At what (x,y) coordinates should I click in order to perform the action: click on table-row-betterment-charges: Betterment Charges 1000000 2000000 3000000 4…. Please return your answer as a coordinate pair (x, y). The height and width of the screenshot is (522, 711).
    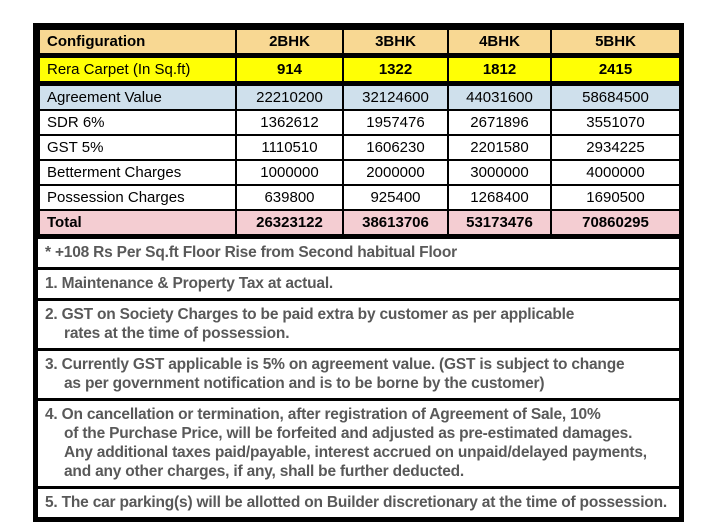
    Looking at the image, I should click on (359, 172).